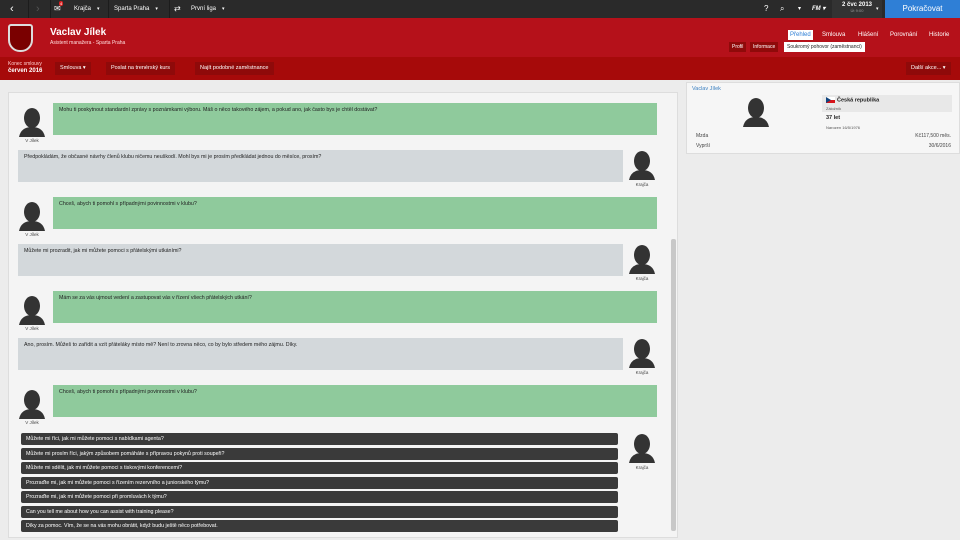 This screenshot has width=960, height=540. What do you see at coordinates (830, 100) in the screenshot?
I see `czech-flag-icon` at bounding box center [830, 100].